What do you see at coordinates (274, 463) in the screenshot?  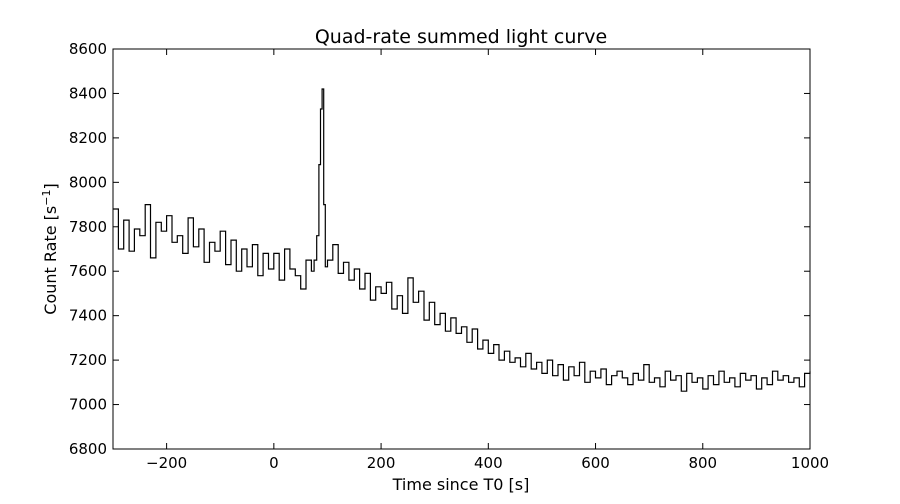 I see `x-tick-label: 0` at bounding box center [274, 463].